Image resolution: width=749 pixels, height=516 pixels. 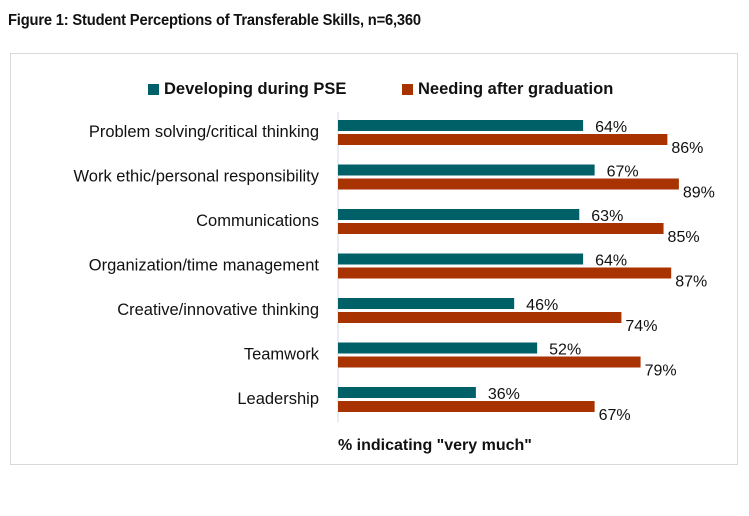 I want to click on legend-label-developing: Developing during PSE, so click(x=255, y=89).